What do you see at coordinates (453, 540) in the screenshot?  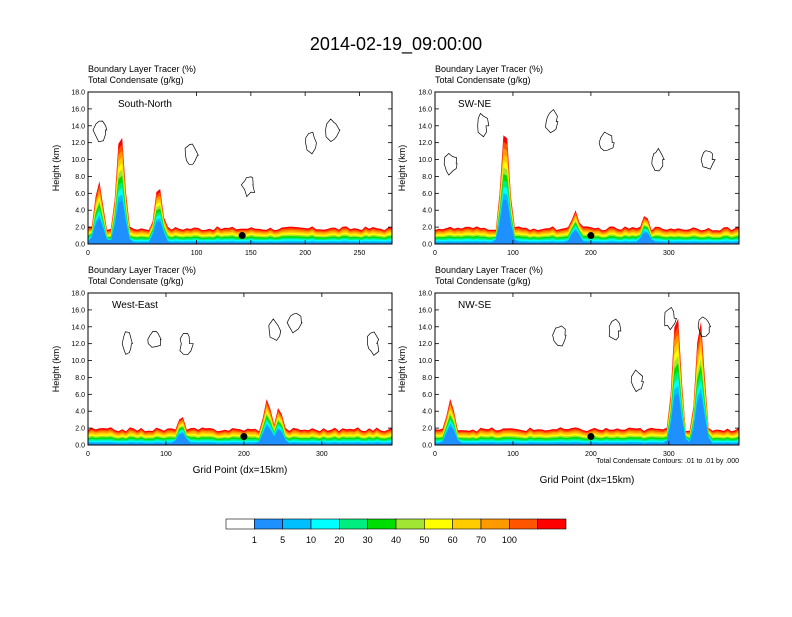 I see `colorbar-label: 60` at bounding box center [453, 540].